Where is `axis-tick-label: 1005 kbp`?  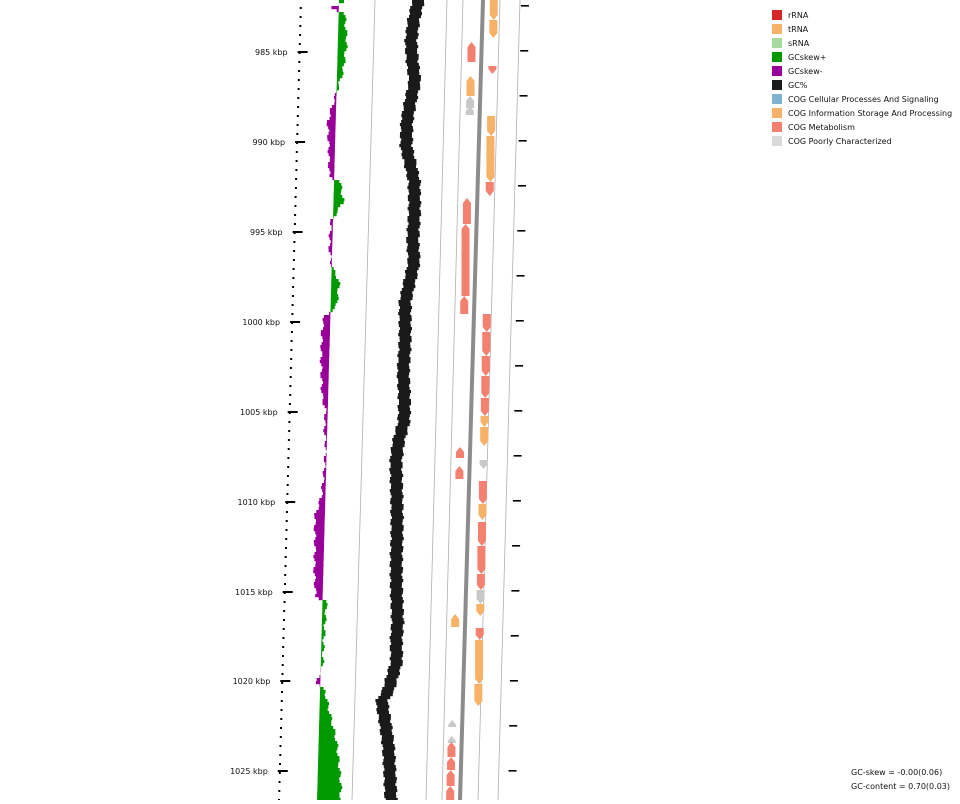 axis-tick-label: 1005 kbp is located at coordinates (259, 412).